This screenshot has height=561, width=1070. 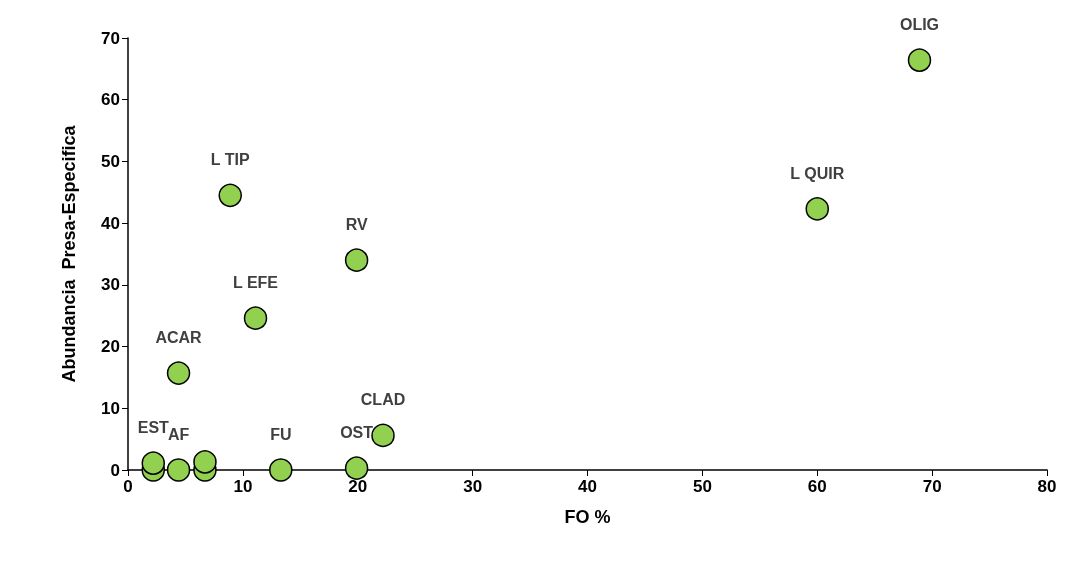 I want to click on x-axis-title: FO %, so click(x=587, y=517).